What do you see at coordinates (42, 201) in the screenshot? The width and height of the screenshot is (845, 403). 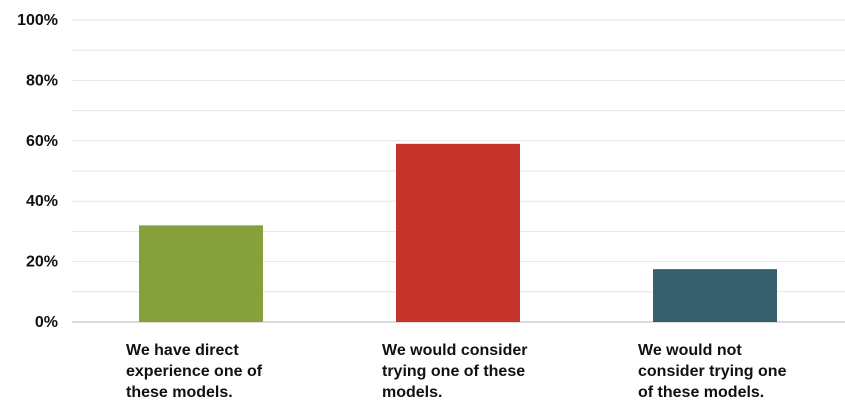 I see `y-tick-label: 40%` at bounding box center [42, 201].